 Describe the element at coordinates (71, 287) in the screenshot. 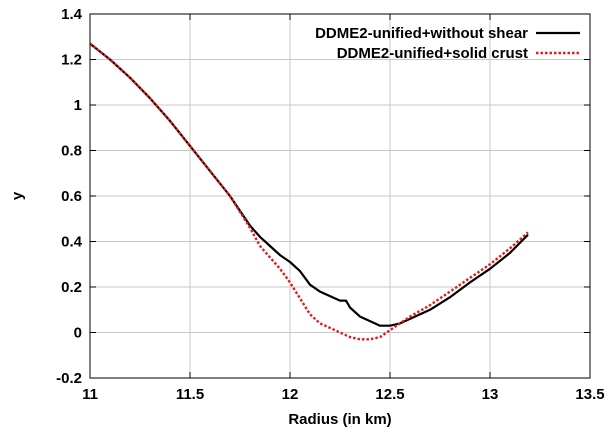

I see `y-tick-label: 0.2` at that location.